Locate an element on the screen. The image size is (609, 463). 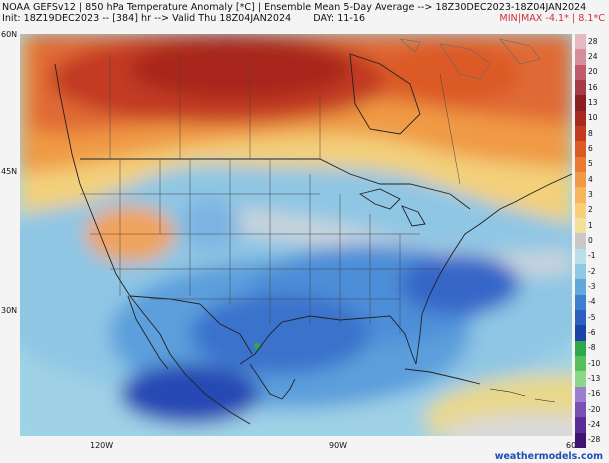
color-scale-label: 13 is located at coordinates (593, 102).